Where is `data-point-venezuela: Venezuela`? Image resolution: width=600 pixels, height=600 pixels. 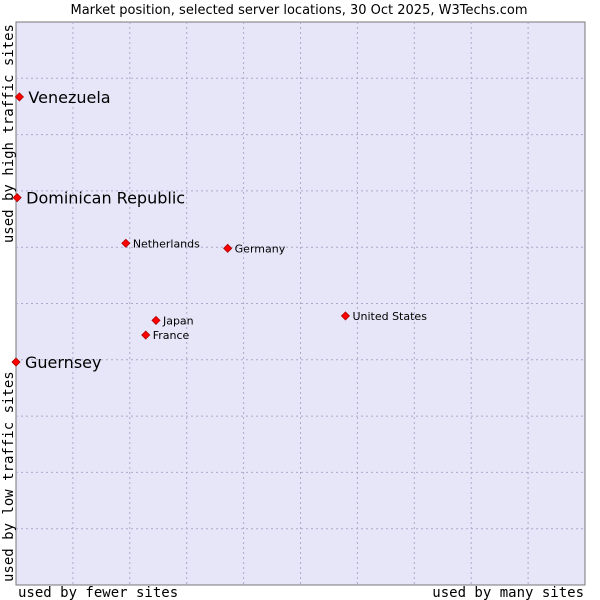 data-point-venezuela: Venezuela is located at coordinates (62, 97).